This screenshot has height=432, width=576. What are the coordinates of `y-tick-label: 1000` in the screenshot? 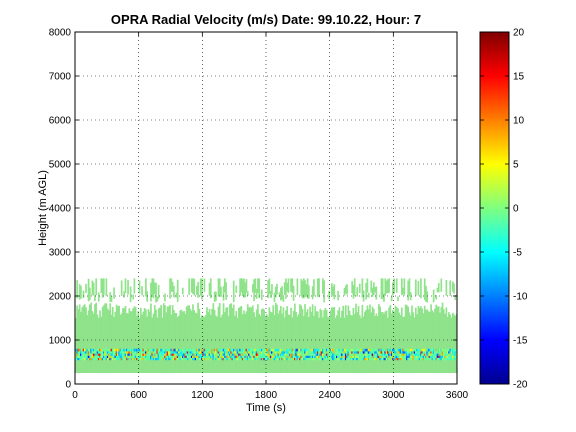 It's located at (60, 341).